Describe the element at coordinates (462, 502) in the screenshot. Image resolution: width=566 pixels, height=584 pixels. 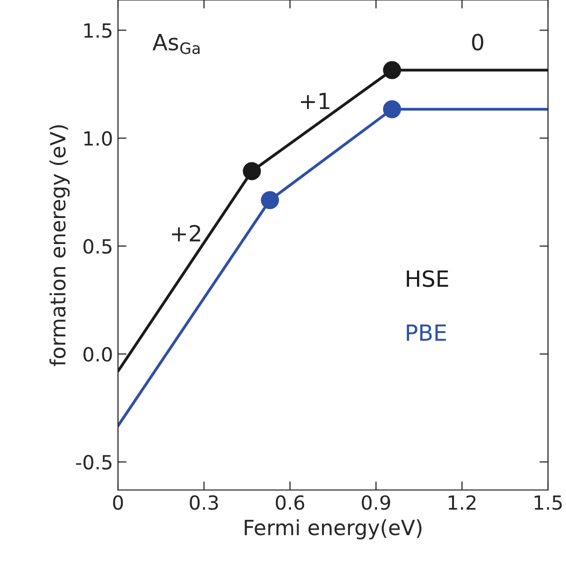
I see `x-tick-label: 1.2` at that location.